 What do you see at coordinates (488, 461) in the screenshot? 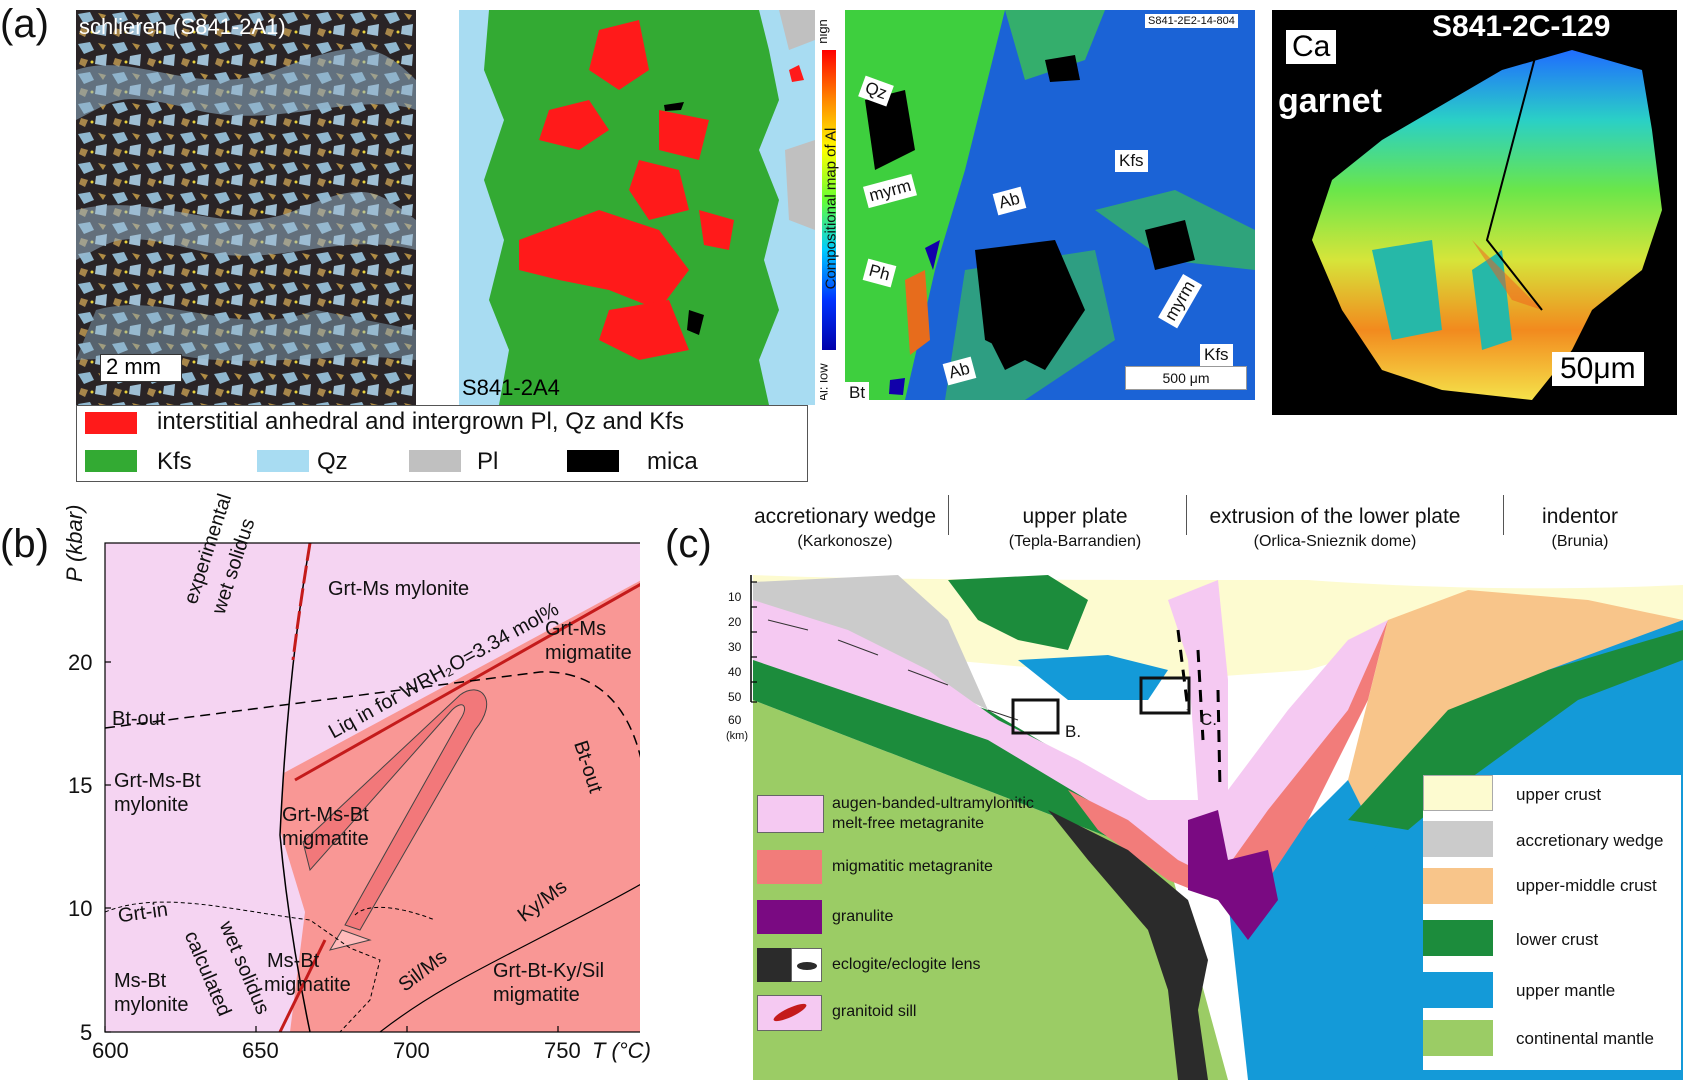
I see `legend-pl: Pl` at bounding box center [488, 461].